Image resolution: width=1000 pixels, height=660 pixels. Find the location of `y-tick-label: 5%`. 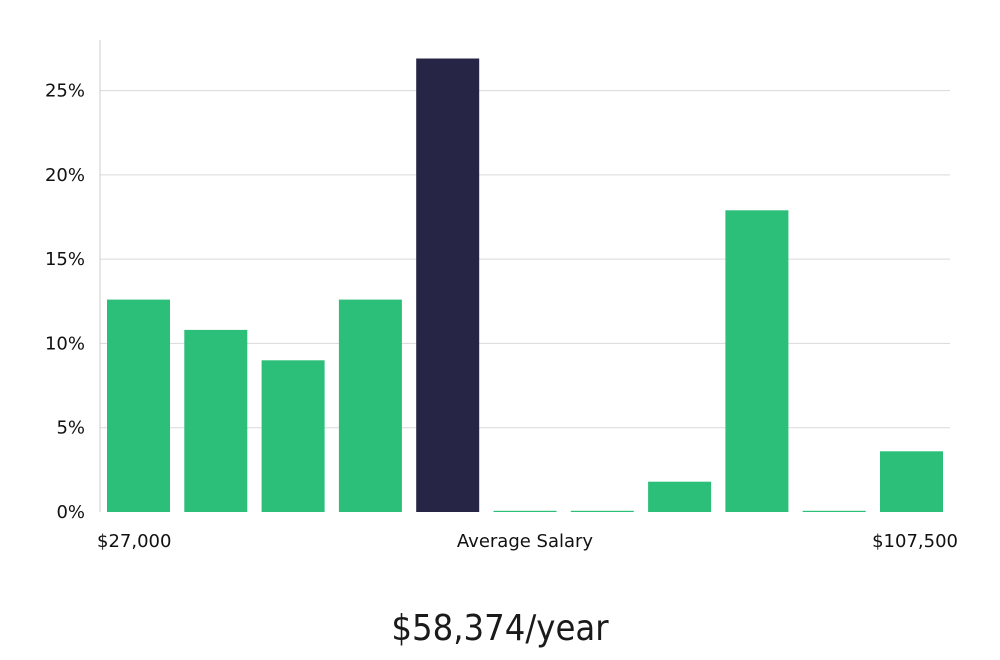

y-tick-label: 5% is located at coordinates (70, 428).